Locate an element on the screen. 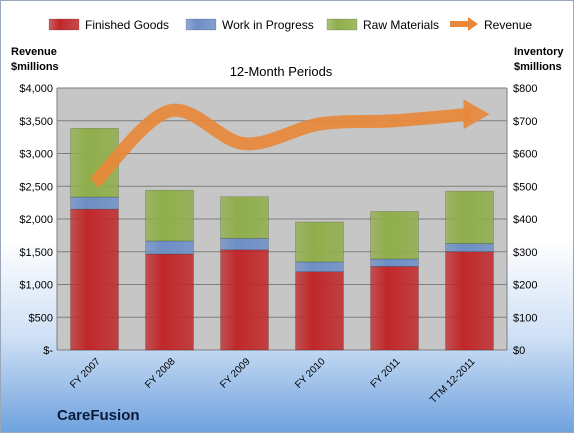 This screenshot has width=574, height=433. company-name: CareFusion is located at coordinates (98, 415).